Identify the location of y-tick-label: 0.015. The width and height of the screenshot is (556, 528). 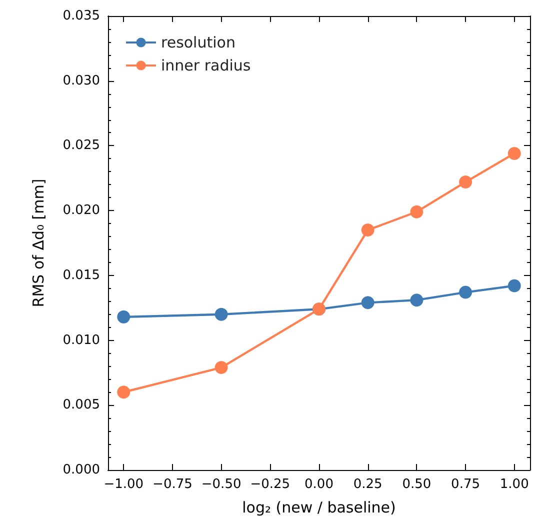
(81, 275).